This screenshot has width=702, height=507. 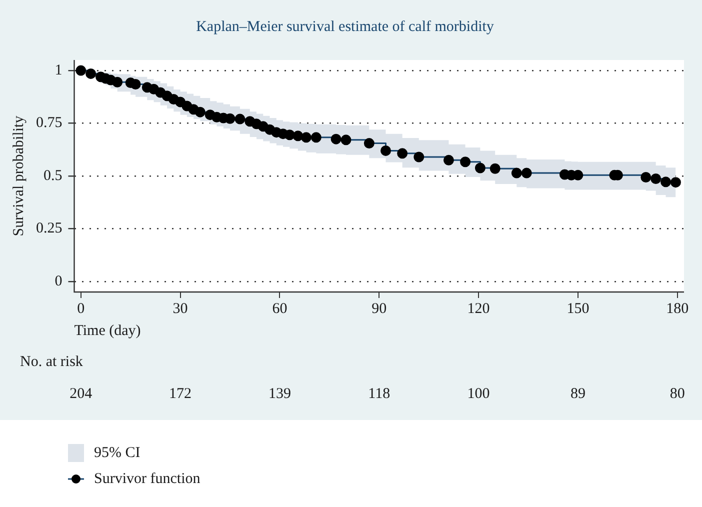 What do you see at coordinates (147, 479) in the screenshot?
I see `legend-label: Survivor function` at bounding box center [147, 479].